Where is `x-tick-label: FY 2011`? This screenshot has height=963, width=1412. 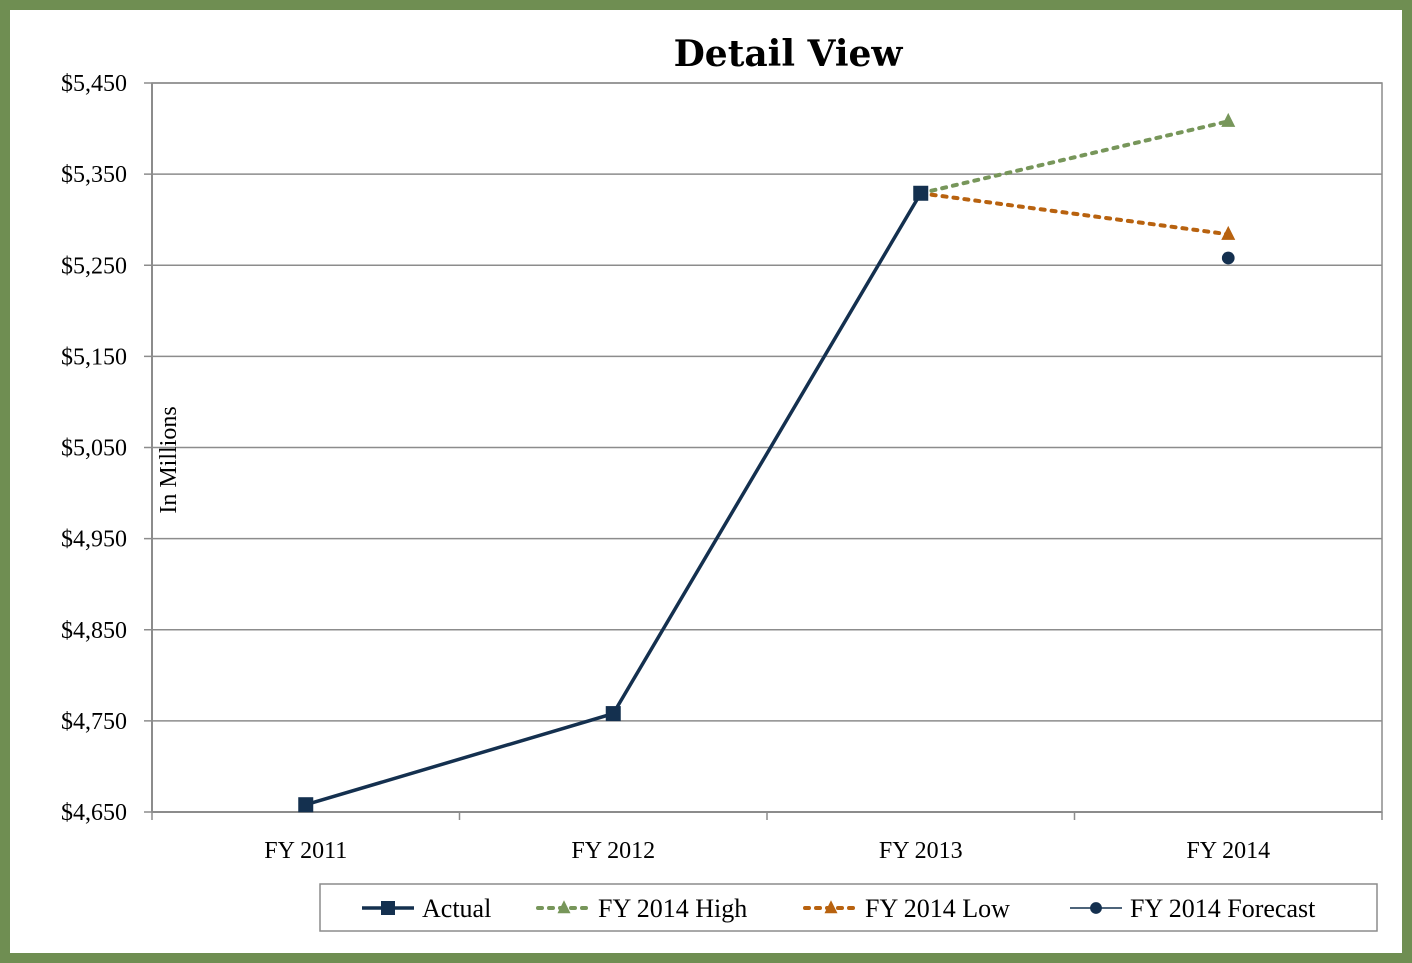 x-tick-label: FY 2011 is located at coordinates (305, 851).